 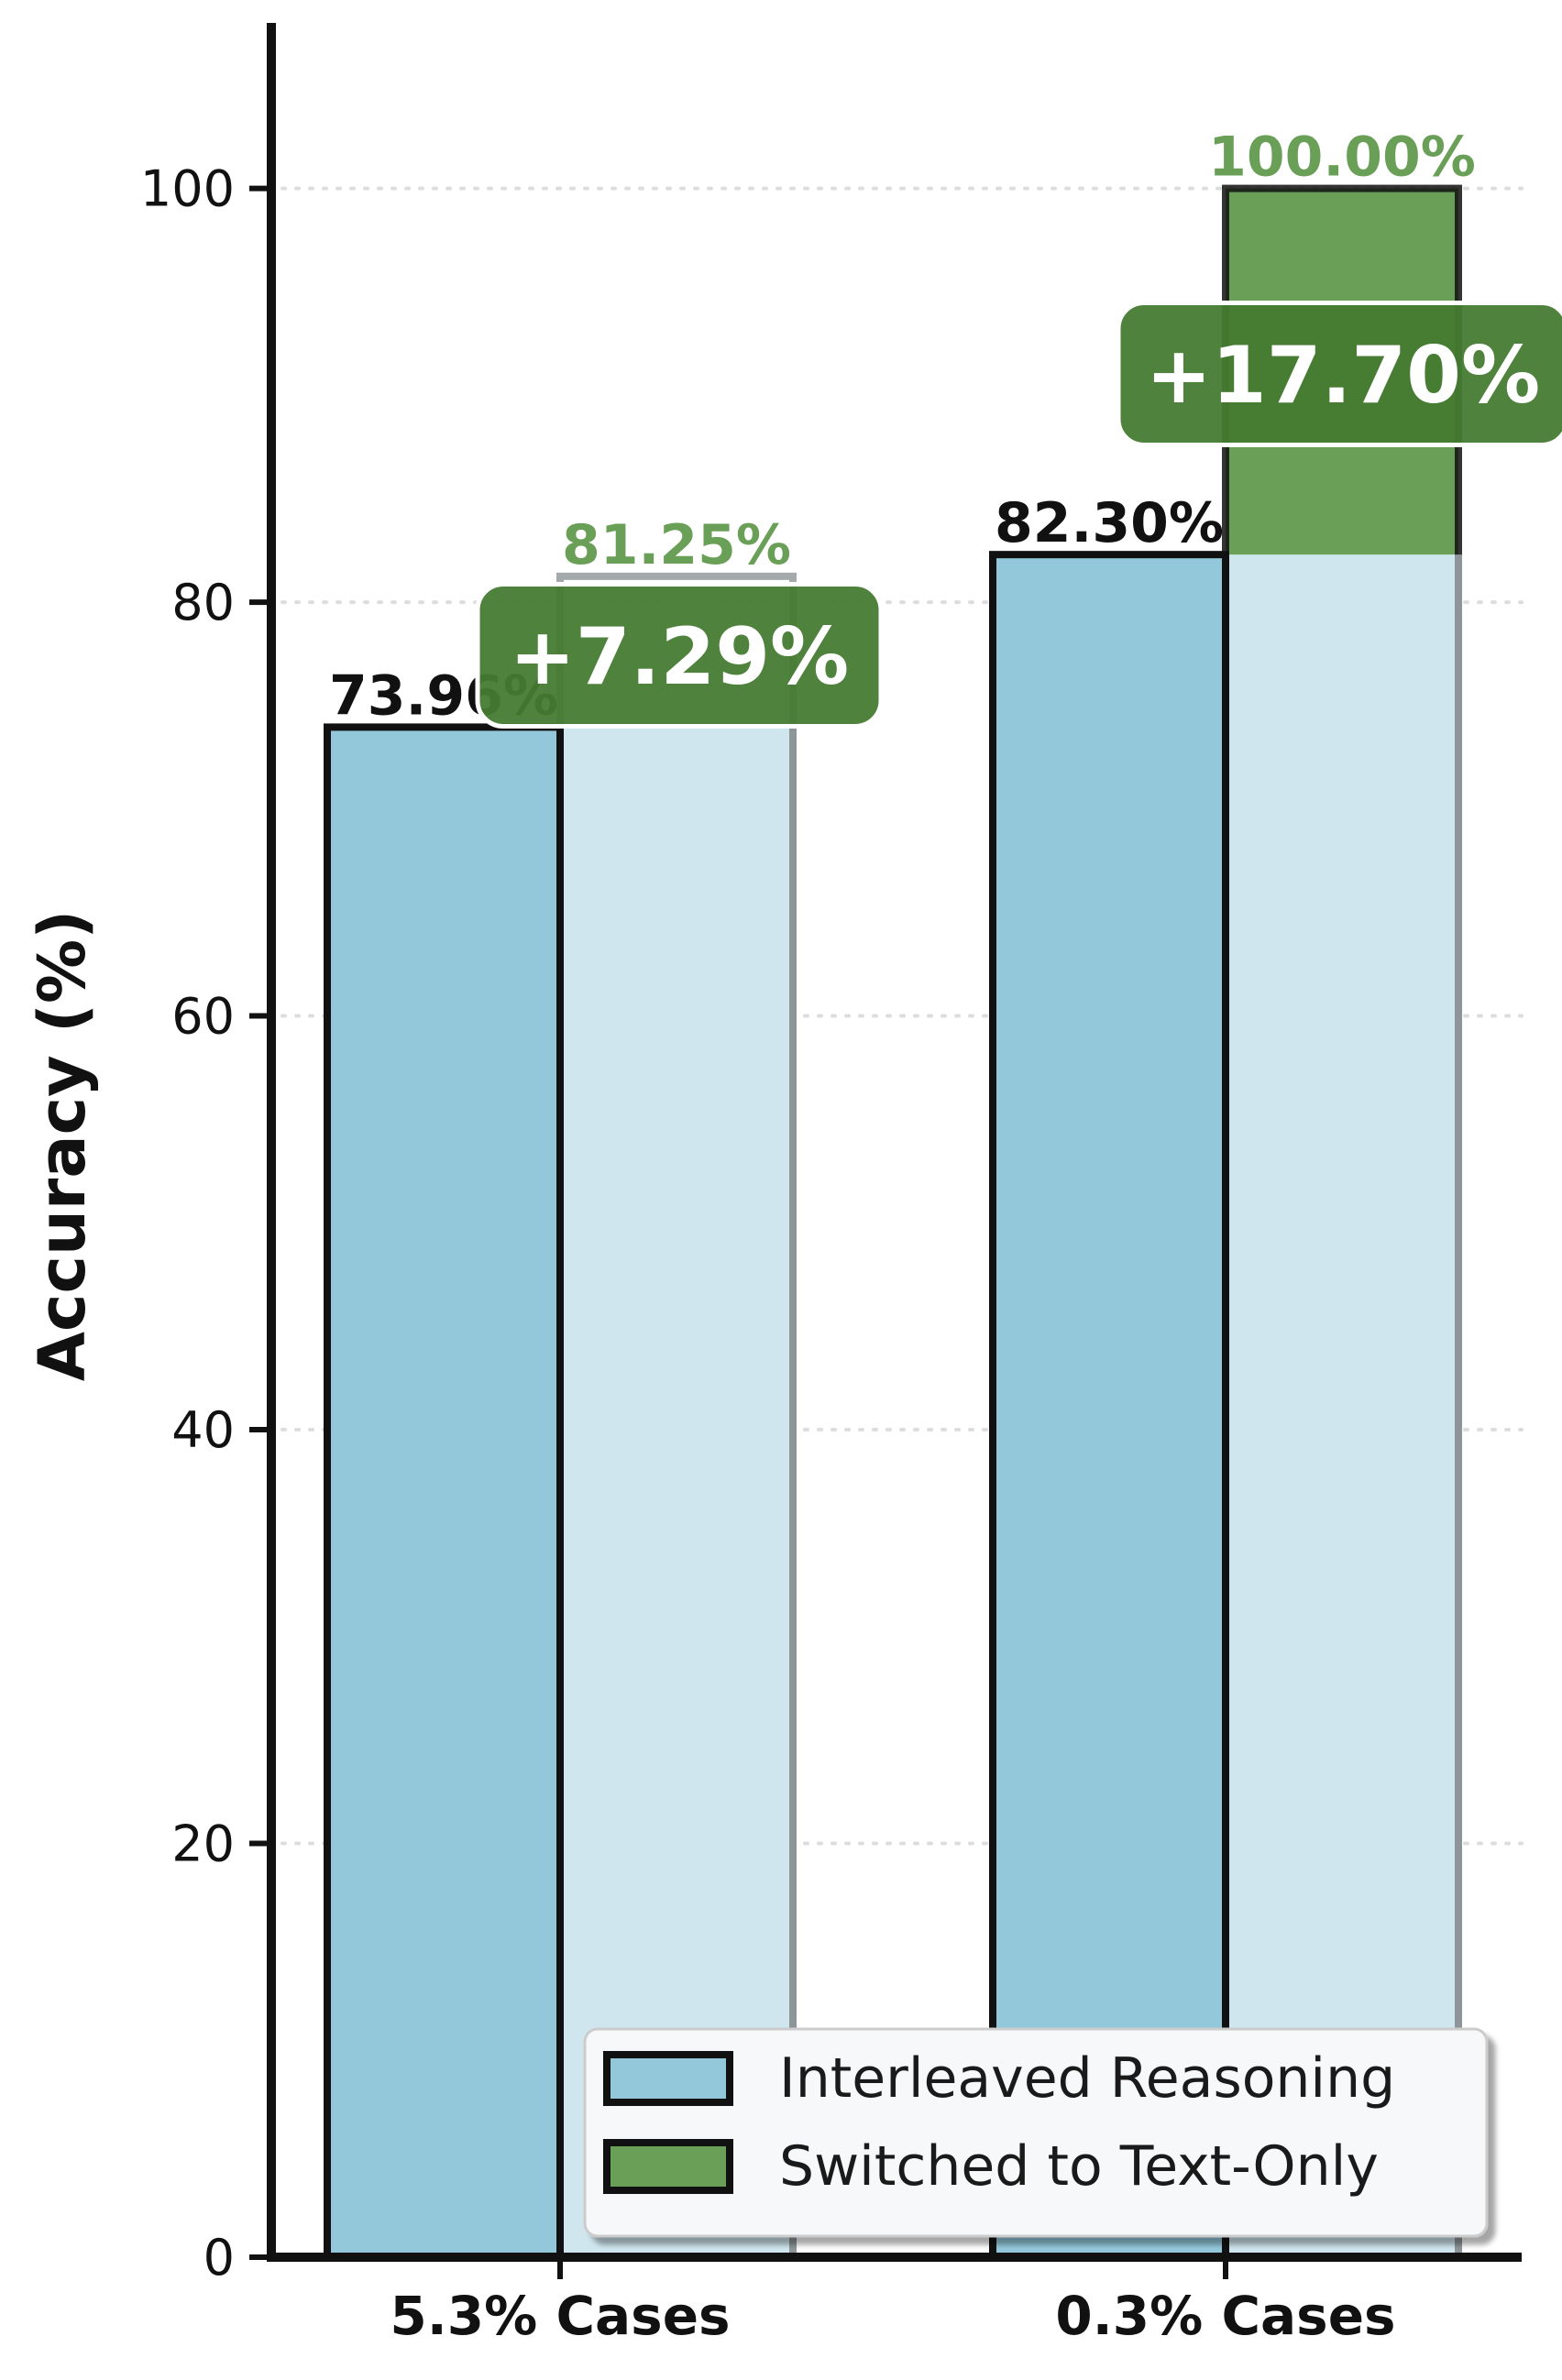 What do you see at coordinates (203, 1017) in the screenshot?
I see `y-tick-label-60: 60` at bounding box center [203, 1017].